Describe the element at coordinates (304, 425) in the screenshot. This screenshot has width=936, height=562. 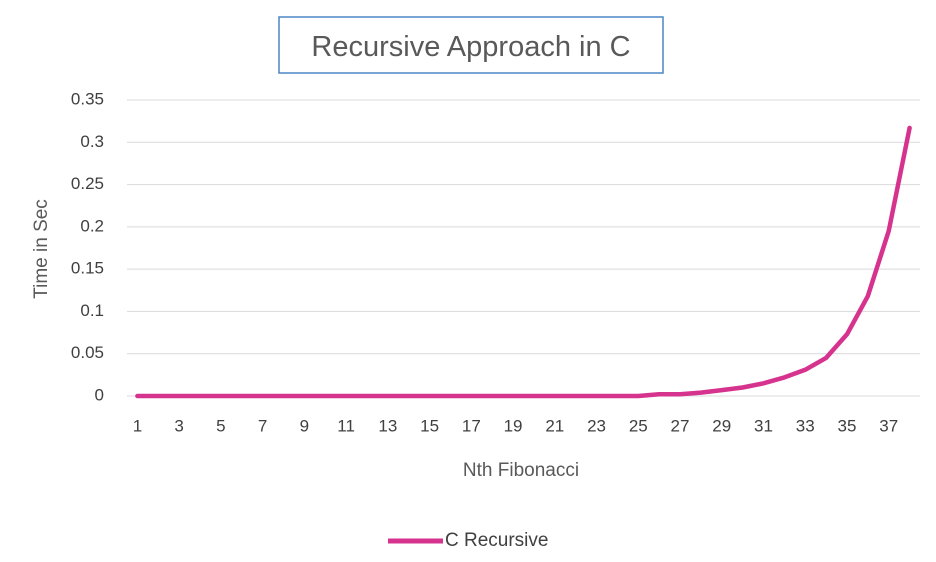
I see `x-tick-label: 9` at that location.